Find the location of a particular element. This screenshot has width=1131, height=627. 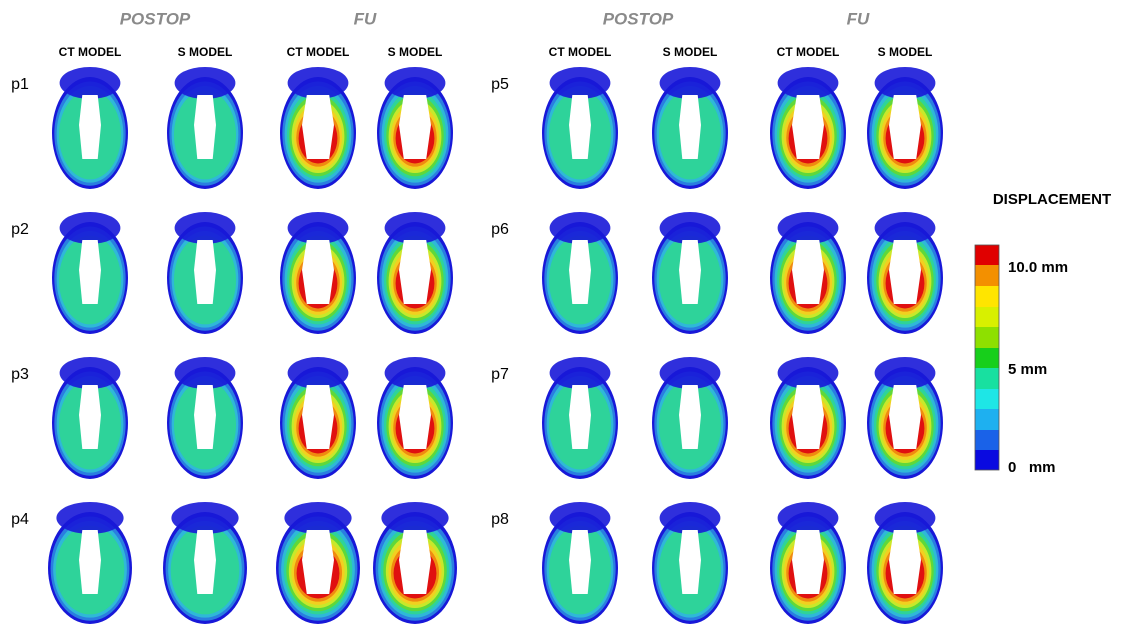

row-label: p2 is located at coordinates (20, 229).